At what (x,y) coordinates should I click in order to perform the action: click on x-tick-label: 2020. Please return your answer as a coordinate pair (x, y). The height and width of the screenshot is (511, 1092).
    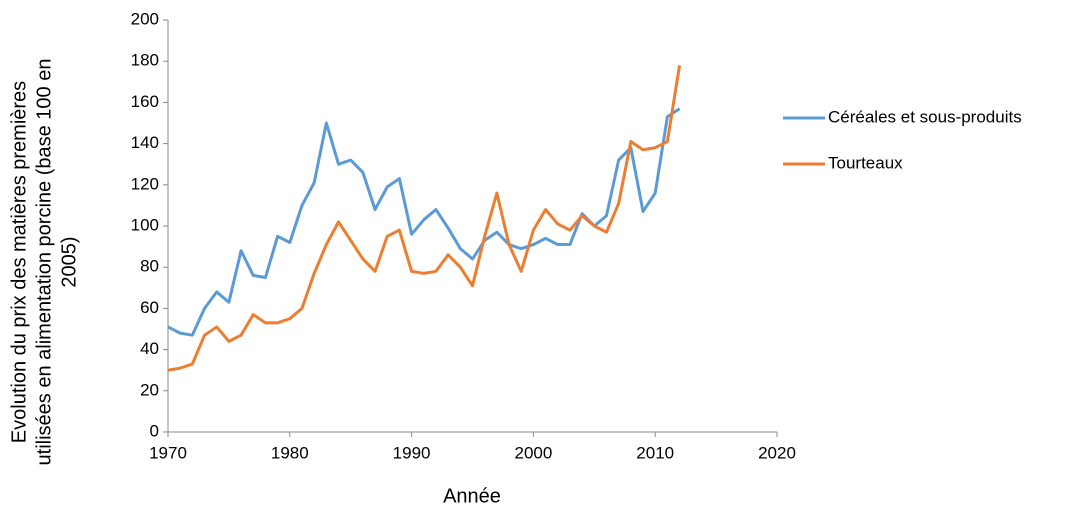
    Looking at the image, I should click on (777, 452).